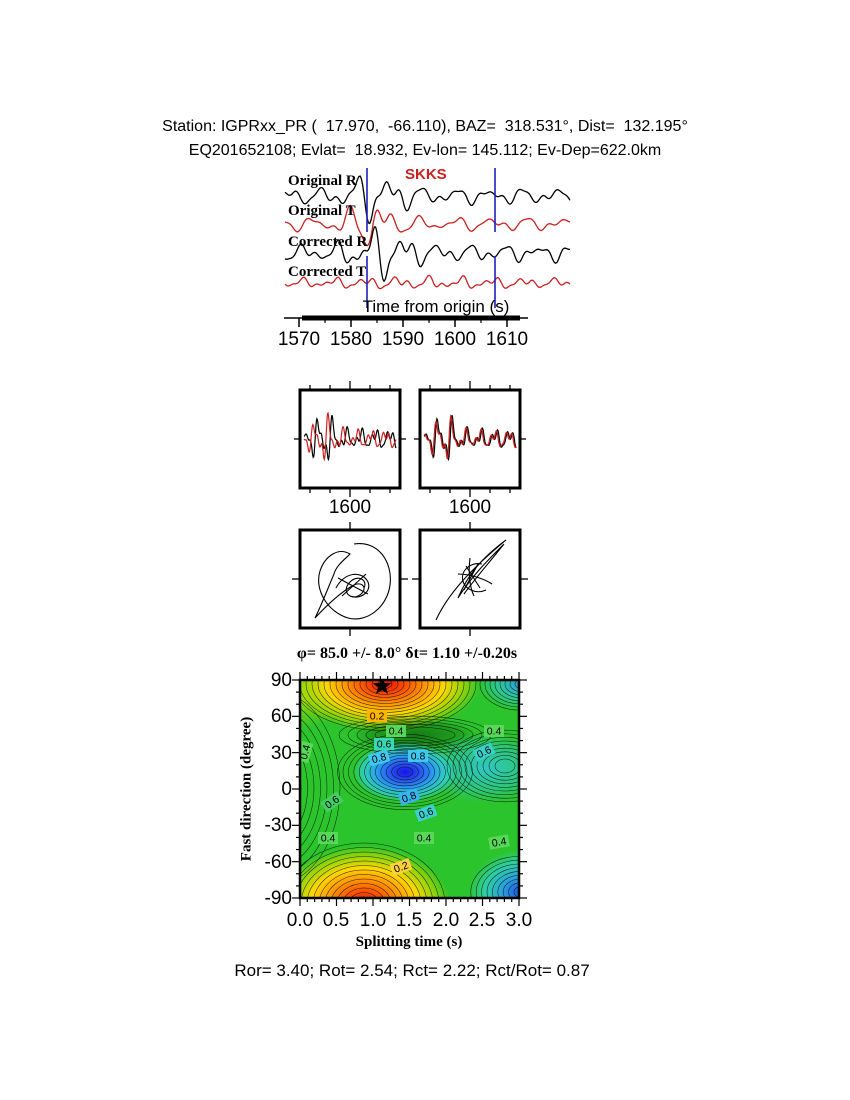 This screenshot has height=1100, width=850. Describe the element at coordinates (328, 242) in the screenshot. I see `trace-label-corrected-r: Corrected R` at that location.